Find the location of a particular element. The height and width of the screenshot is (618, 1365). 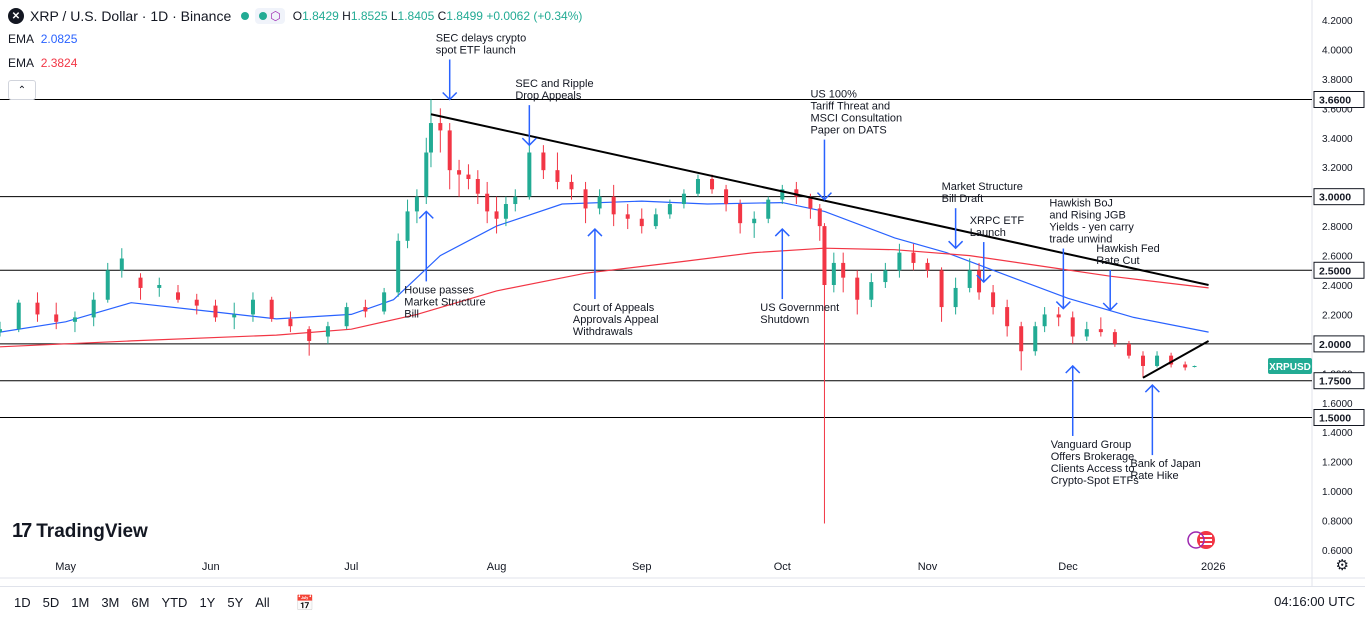

indicator-pill: ⬡ is located at coordinates (270, 16).